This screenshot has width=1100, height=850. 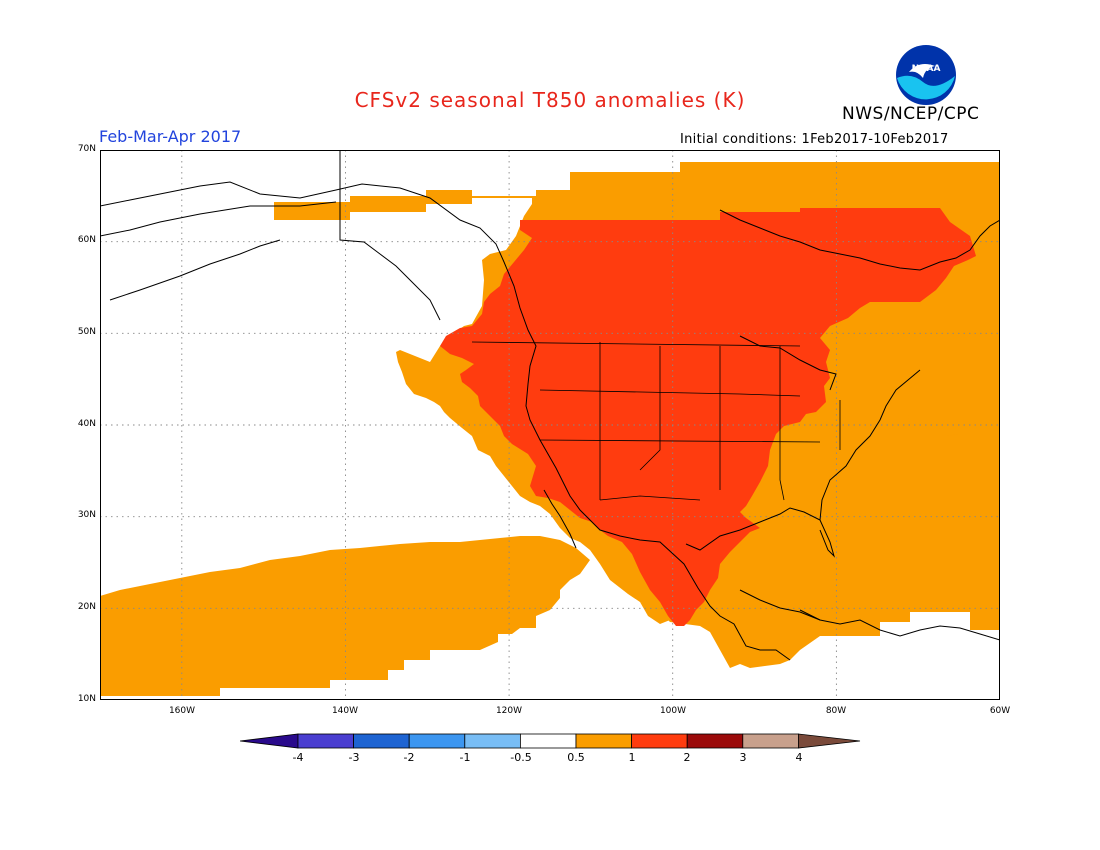 I want to click on initial-conditions: Initial conditions: 1Feb2017-10Feb2017, so click(x=814, y=139).